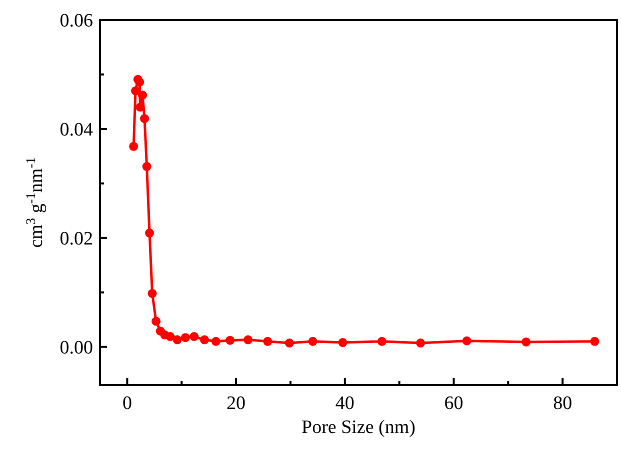  What do you see at coordinates (127, 403) in the screenshot?
I see `x-tick-label: 0` at bounding box center [127, 403].